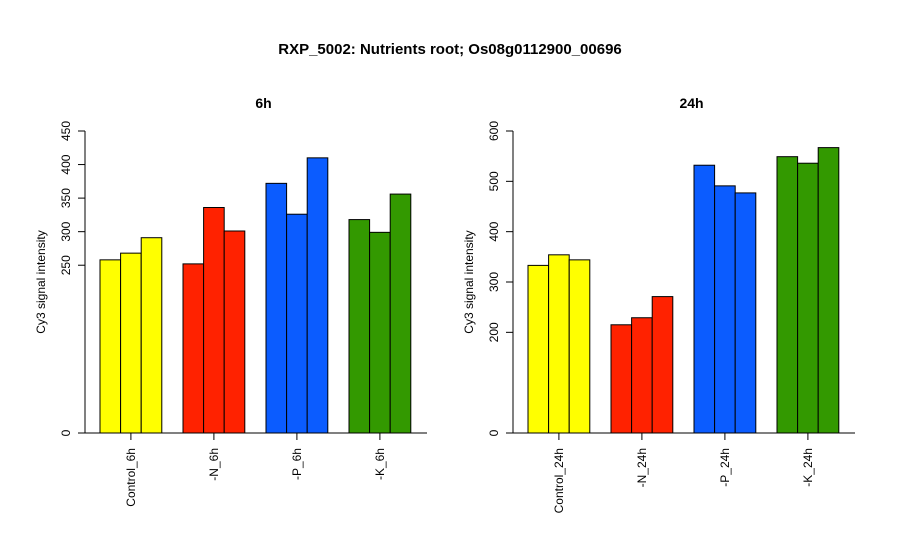  I want to click on x-tick-label: -K_6h, so click(380, 464).